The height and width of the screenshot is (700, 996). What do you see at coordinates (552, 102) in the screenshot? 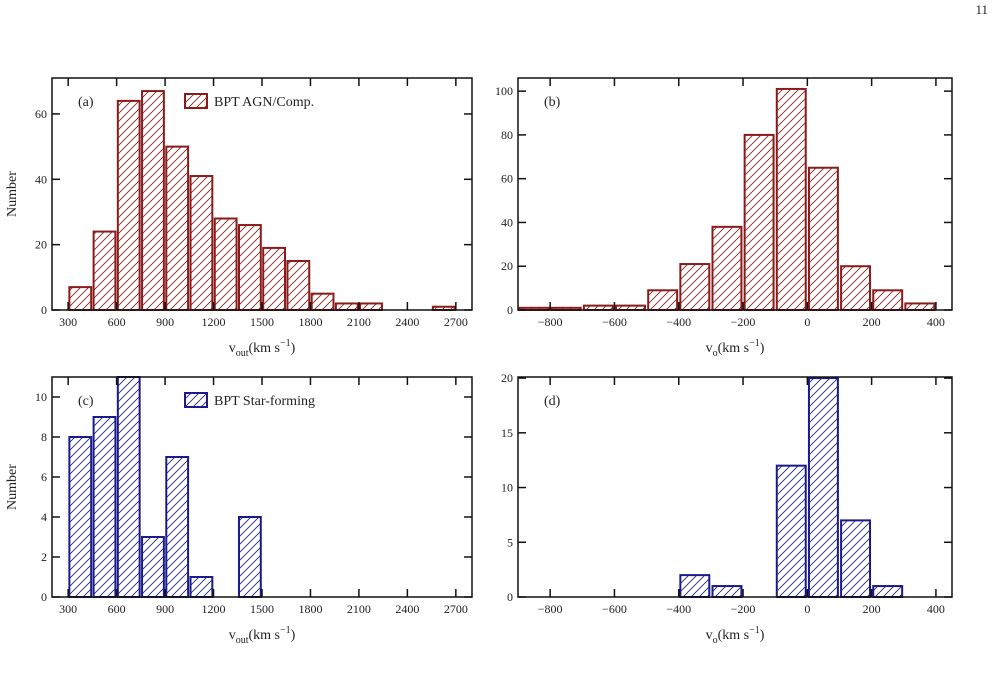
I see `panel-label: (b)` at bounding box center [552, 102].